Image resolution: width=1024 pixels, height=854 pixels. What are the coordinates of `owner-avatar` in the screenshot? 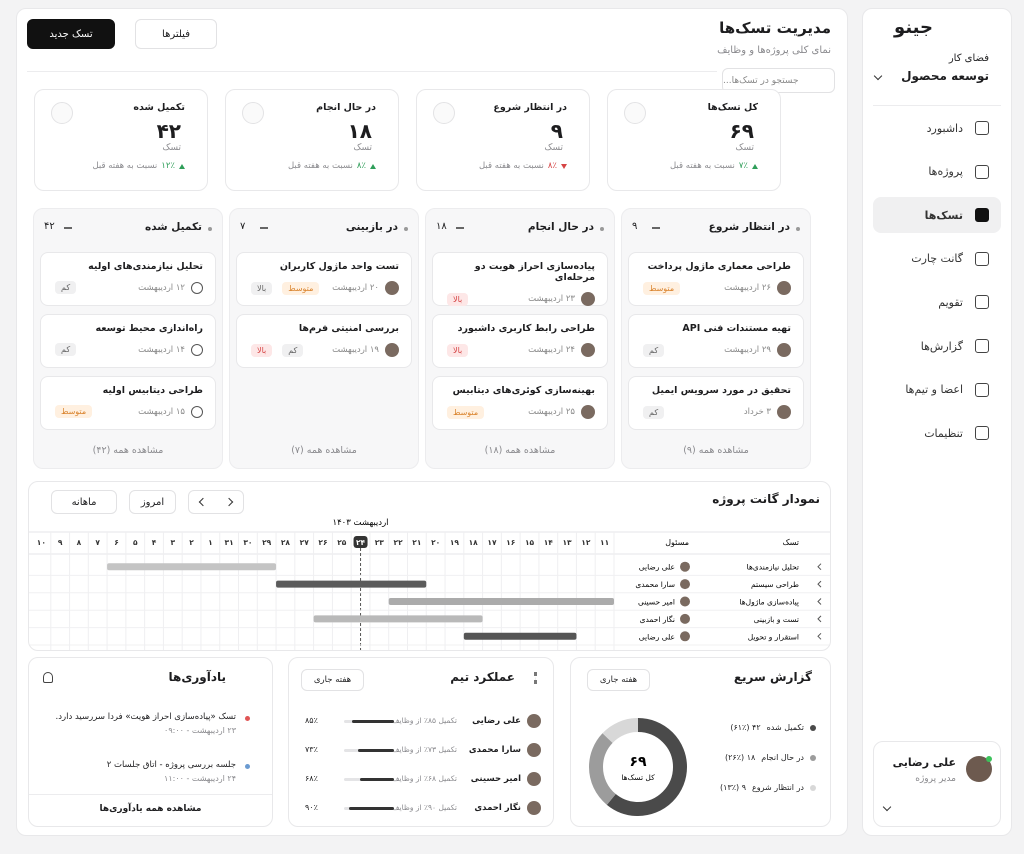 It's located at (685, 601).